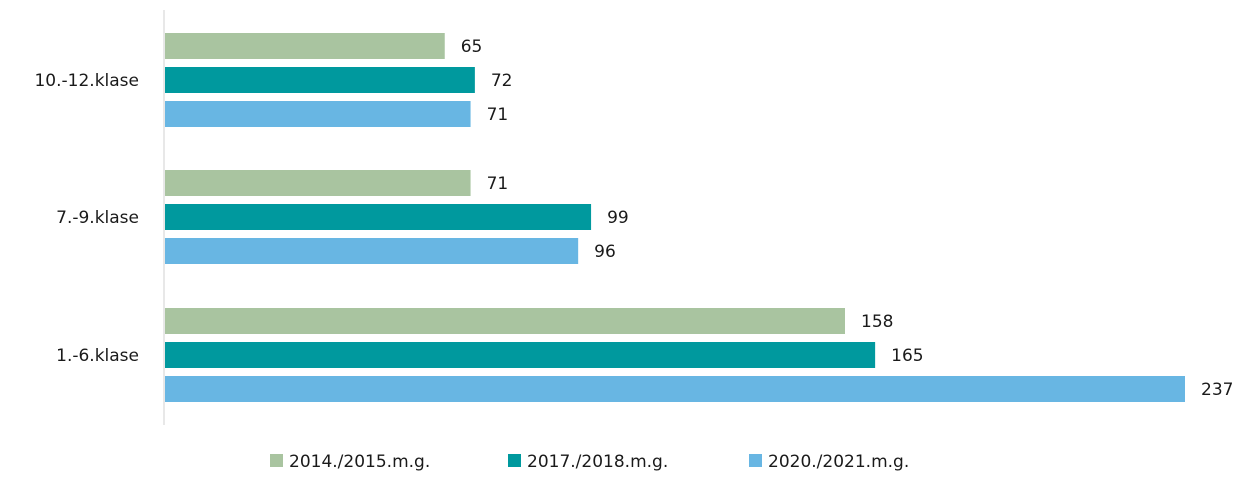 The height and width of the screenshot is (481, 1253). What do you see at coordinates (838, 462) in the screenshot?
I see `legend-label: 2020./2021.m.g.` at bounding box center [838, 462].